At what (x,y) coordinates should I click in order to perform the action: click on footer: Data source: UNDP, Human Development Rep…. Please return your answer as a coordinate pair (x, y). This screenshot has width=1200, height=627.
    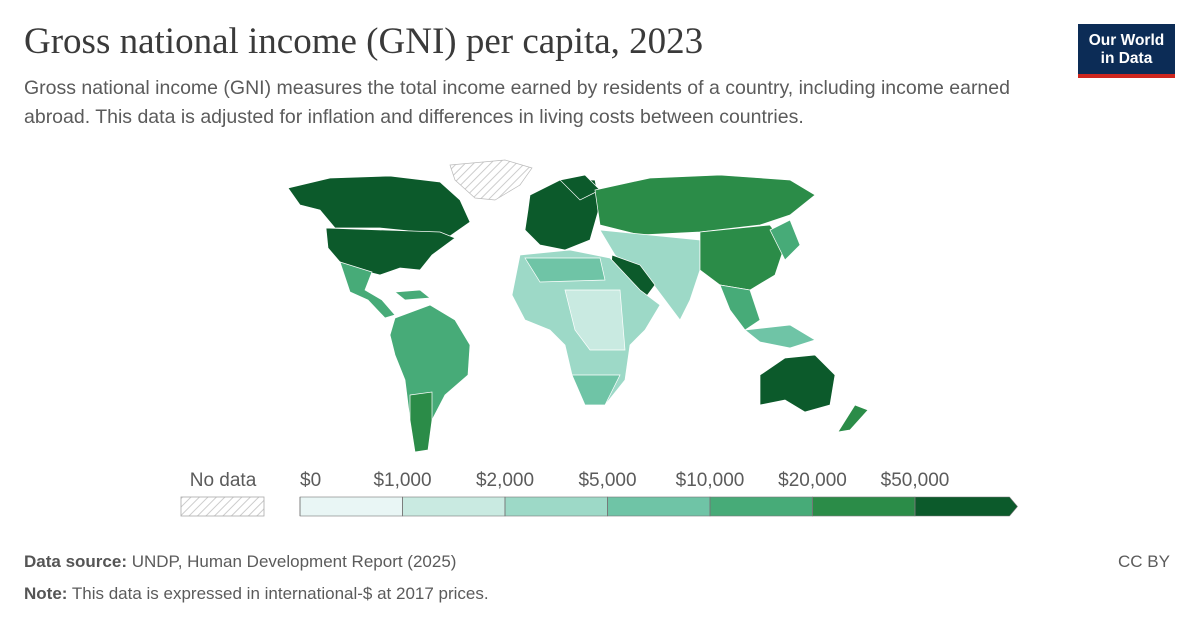
    Looking at the image, I should click on (256, 578).